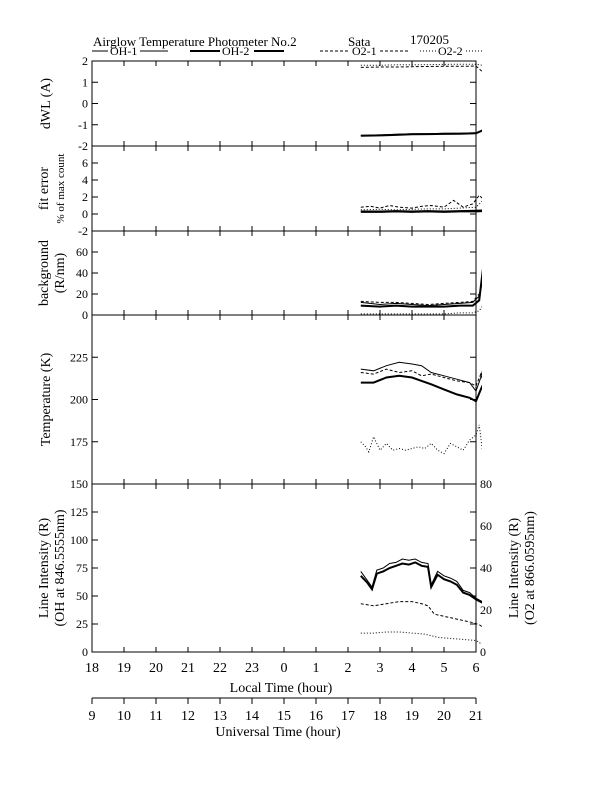 This screenshot has width=612, height=792. Describe the element at coordinates (61, 189) in the screenshot. I see `y-axis-label: % of max count` at that location.